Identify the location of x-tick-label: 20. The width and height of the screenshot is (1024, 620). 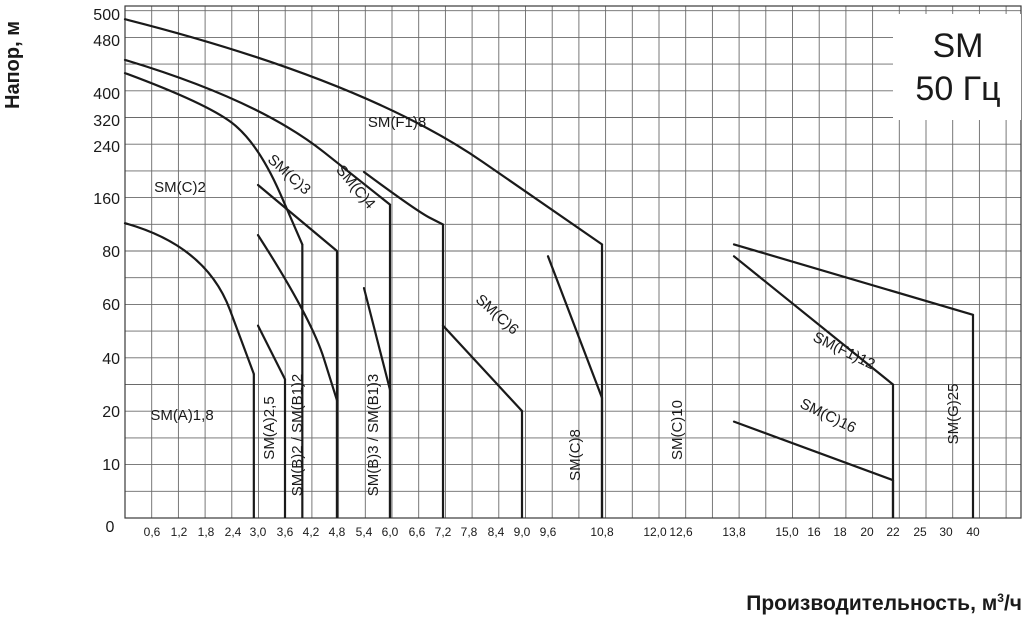
(867, 532).